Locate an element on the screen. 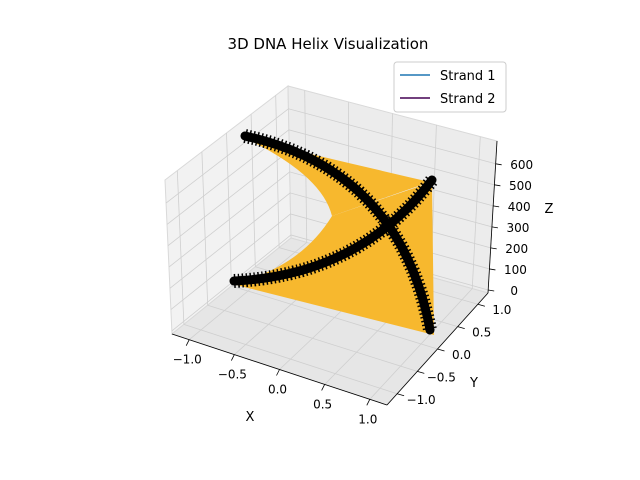  y-axis-label: Y is located at coordinates (473, 383).